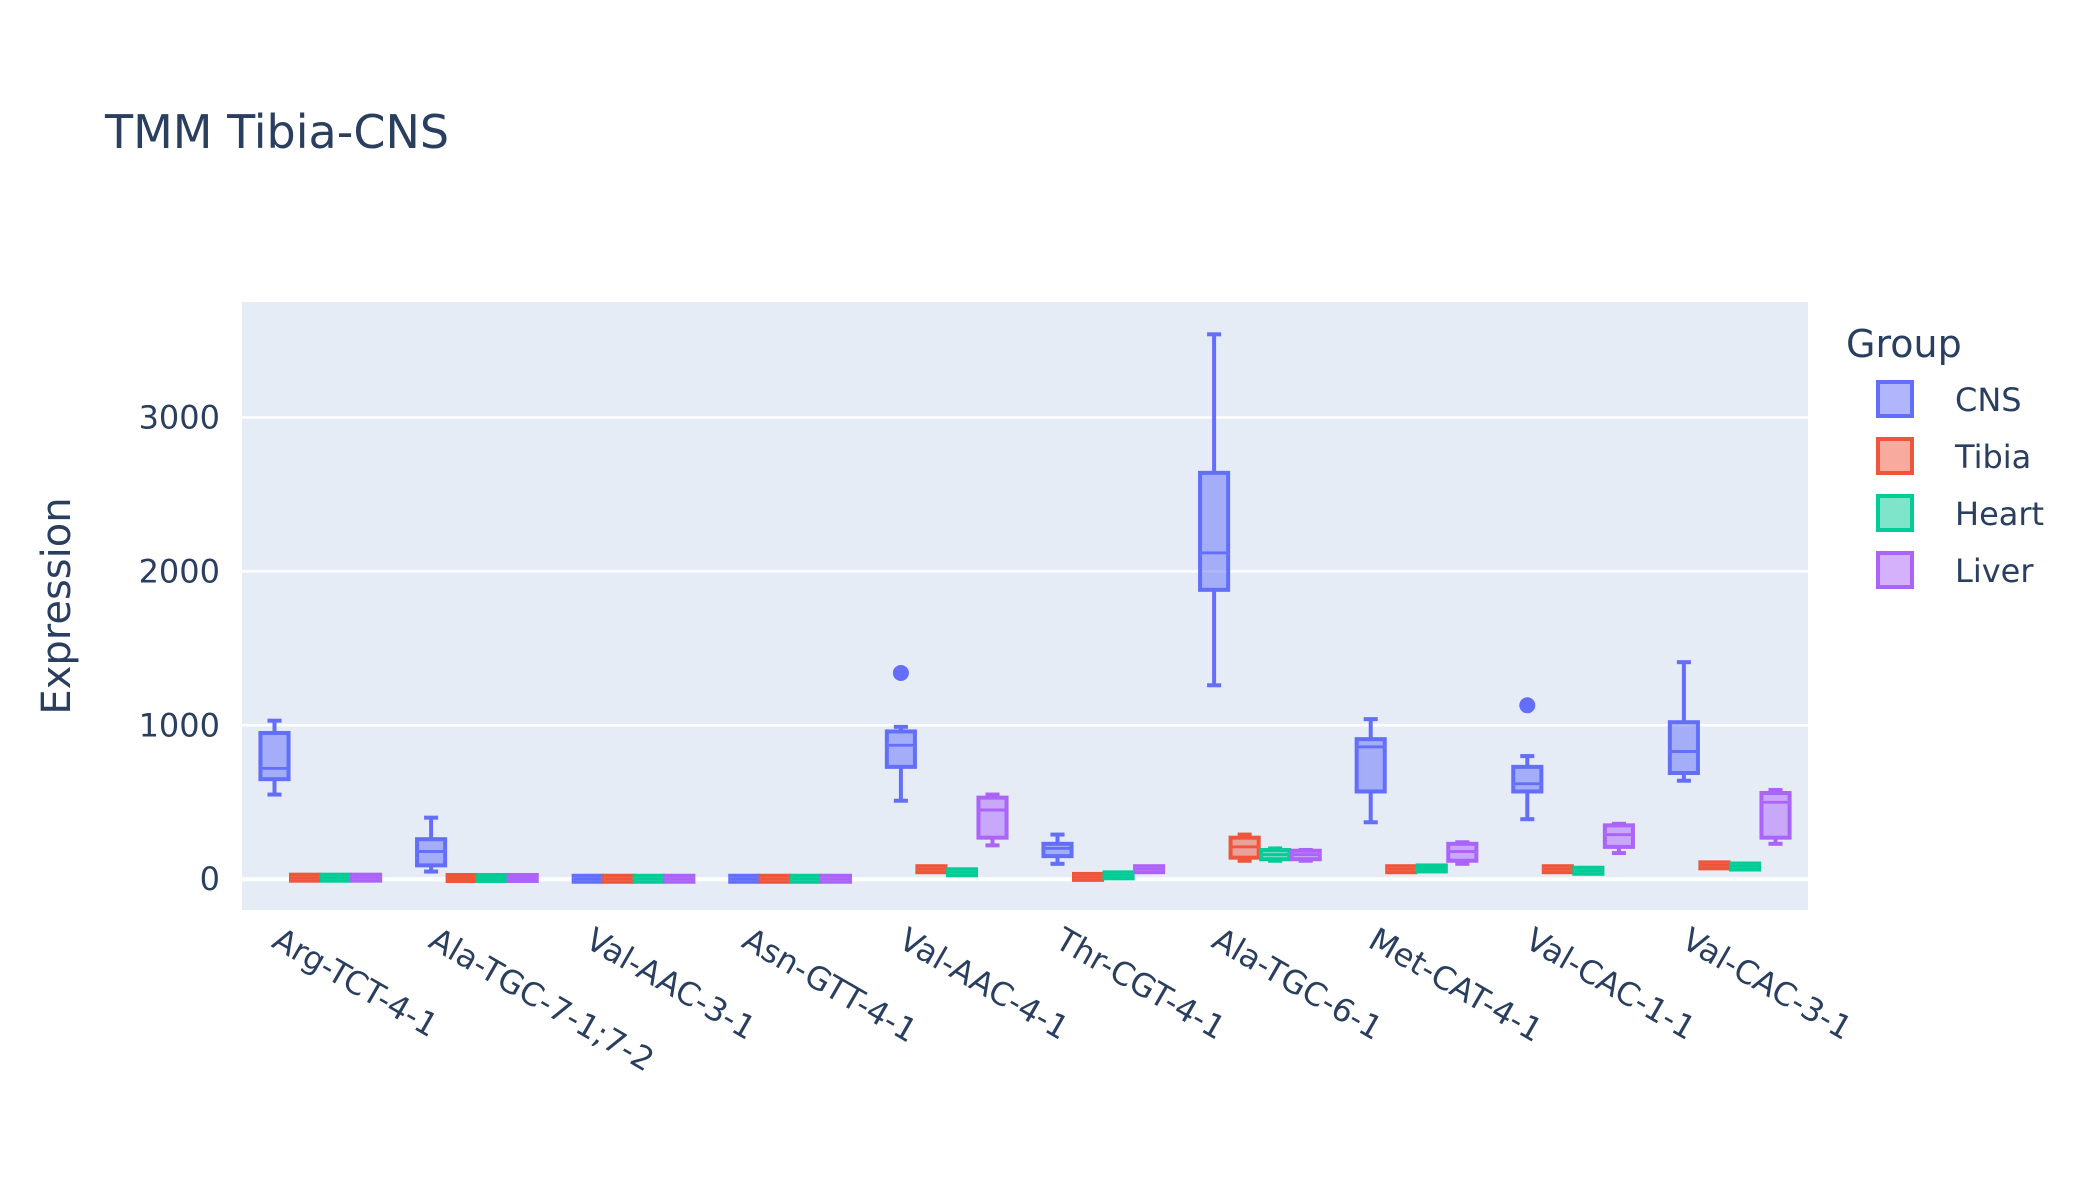 Image resolution: width=2100 pixels, height=1200 pixels. I want to click on legend-item-heart: Heart, so click(1960, 513).